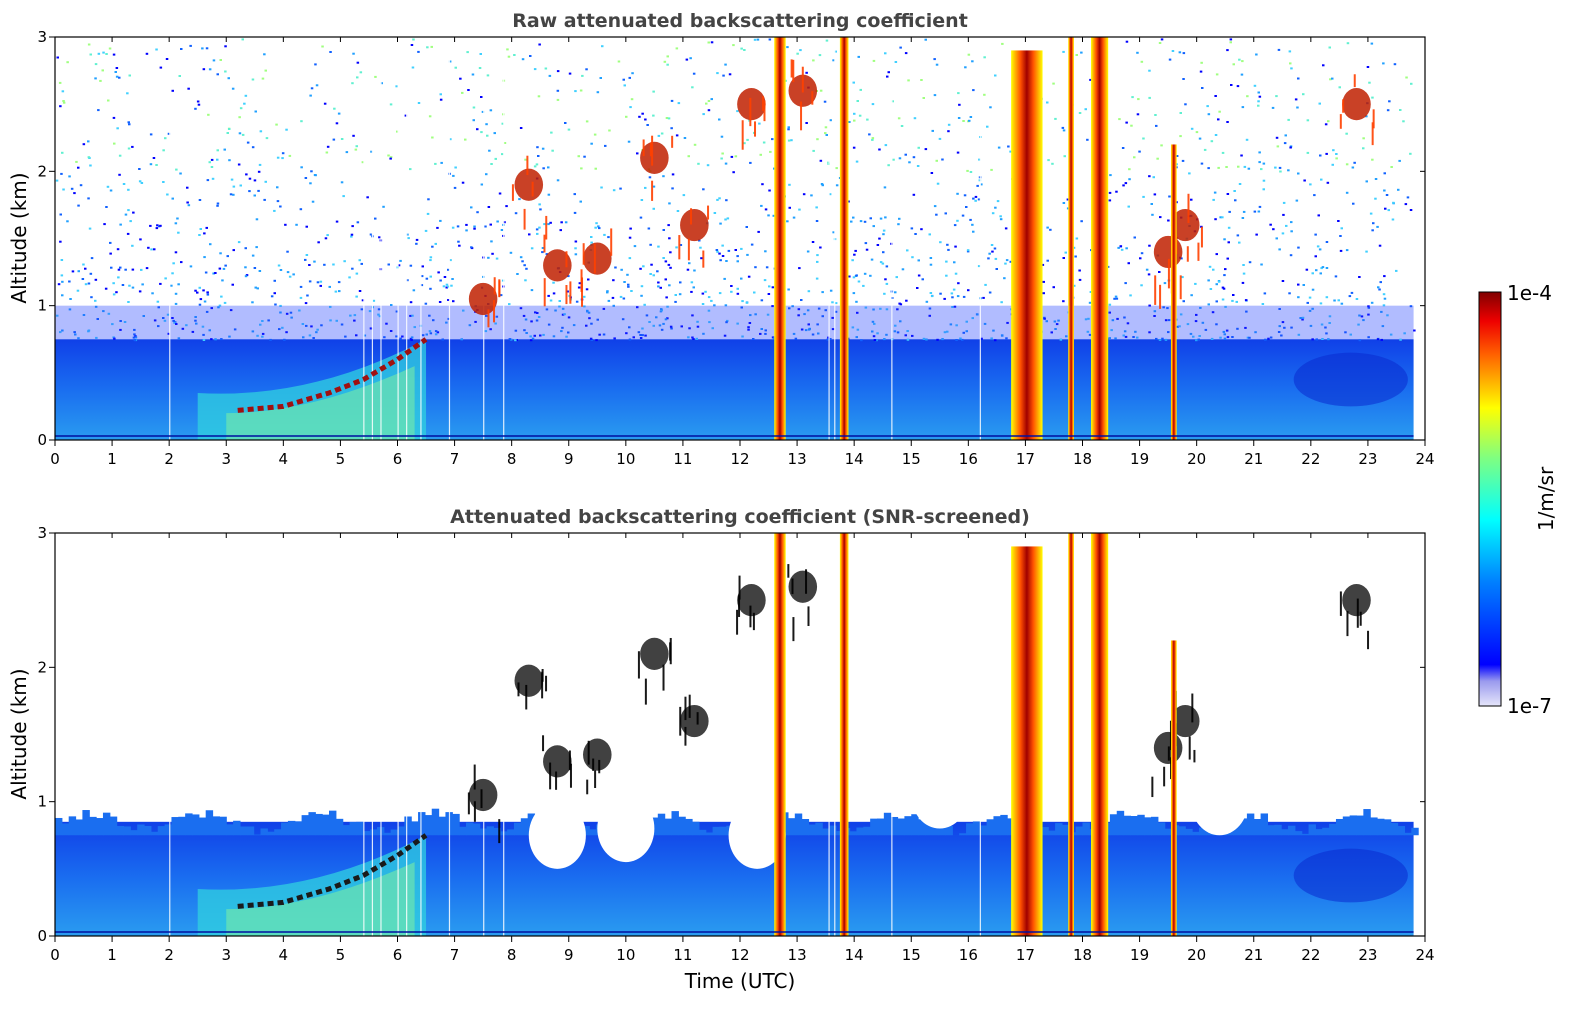  Describe the element at coordinates (455, 955) in the screenshot. I see `x-tick-label: 7` at that location.